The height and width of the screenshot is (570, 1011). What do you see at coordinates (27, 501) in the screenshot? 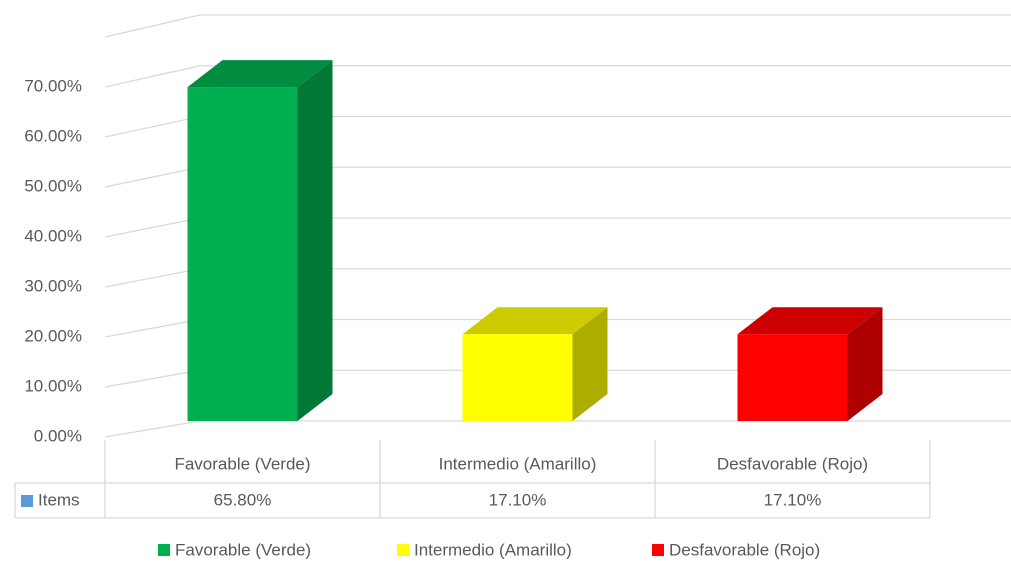
I see `table-legend-key` at bounding box center [27, 501].